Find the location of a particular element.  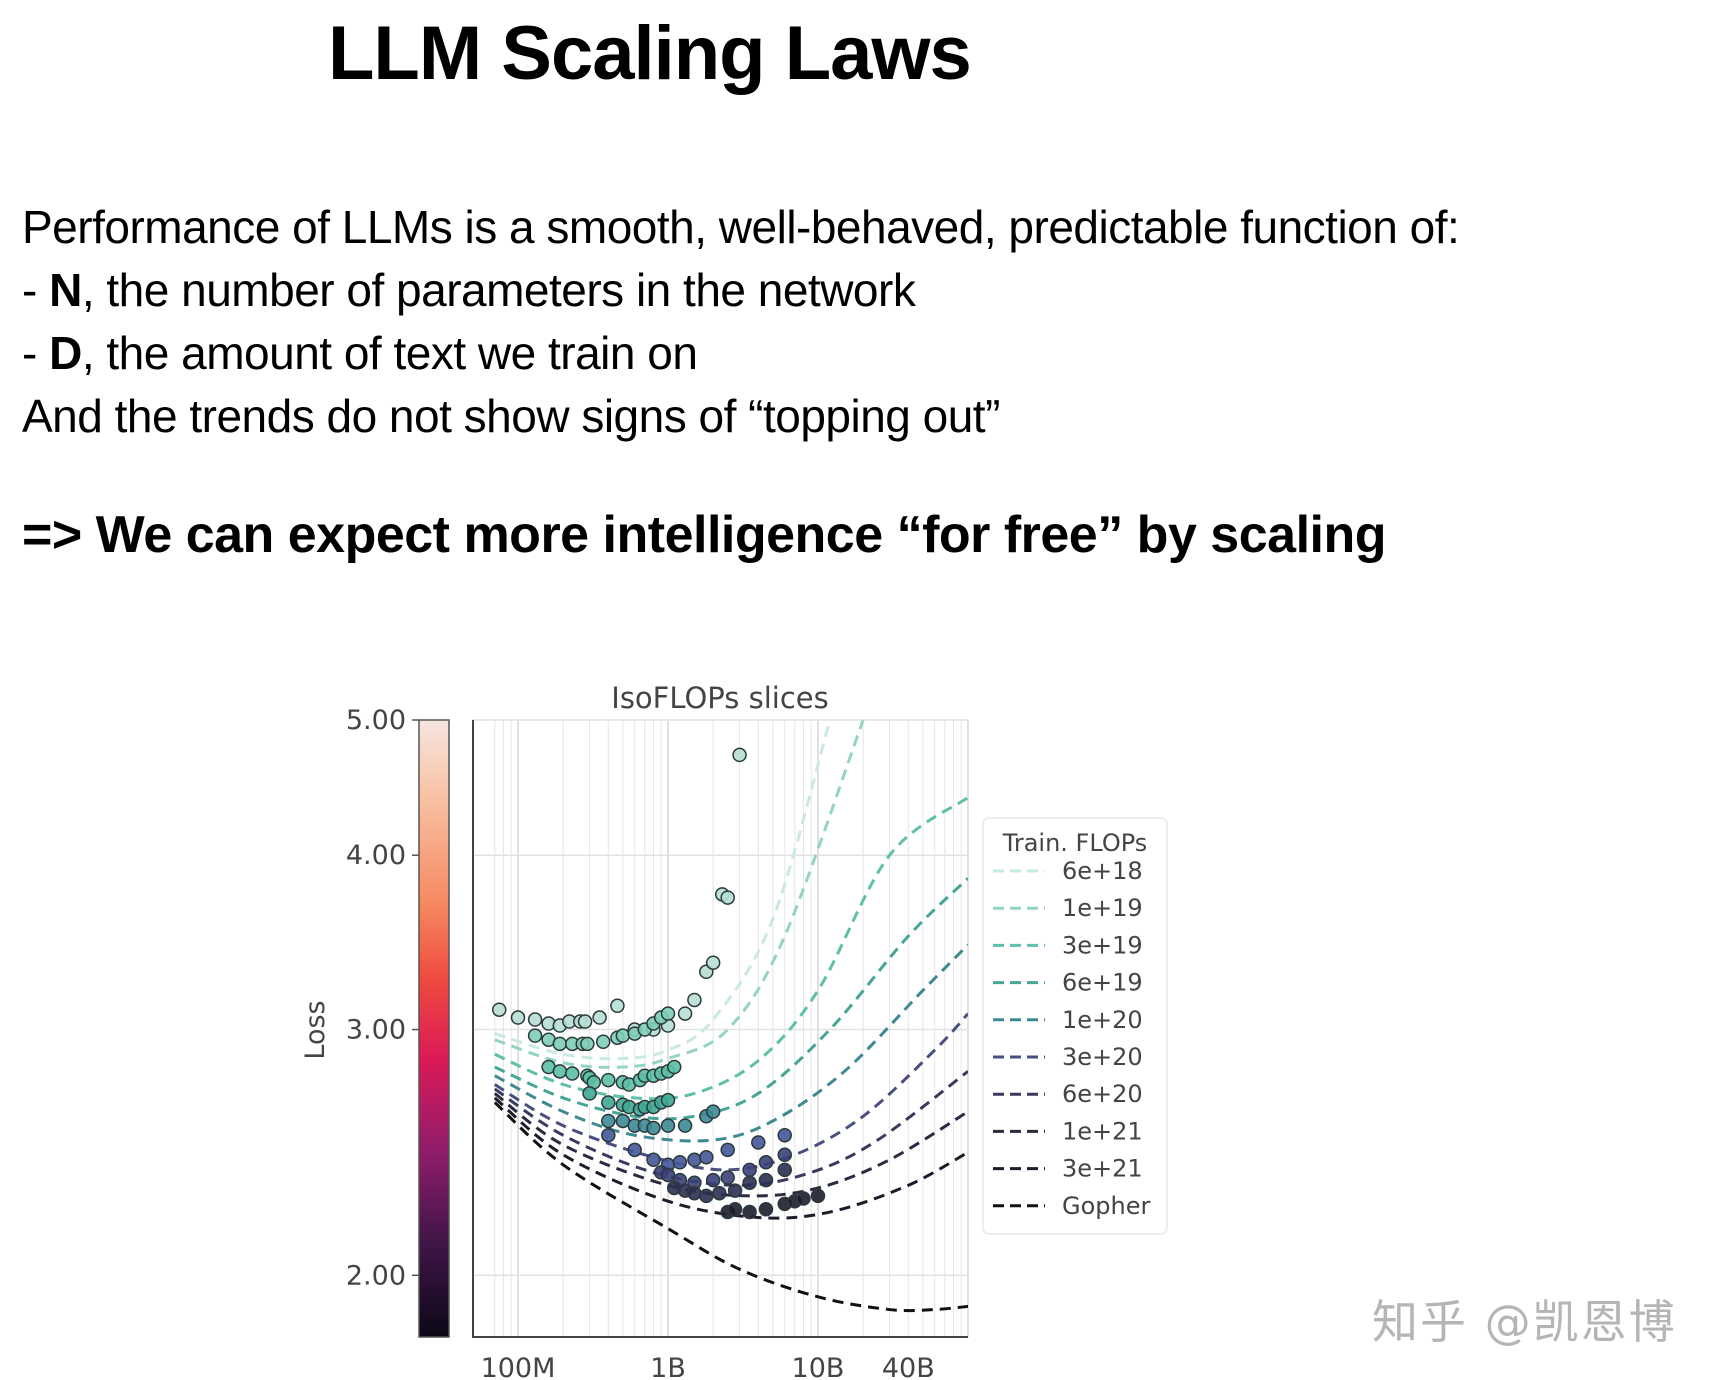

y-tick-label: 5.00 is located at coordinates (376, 720).